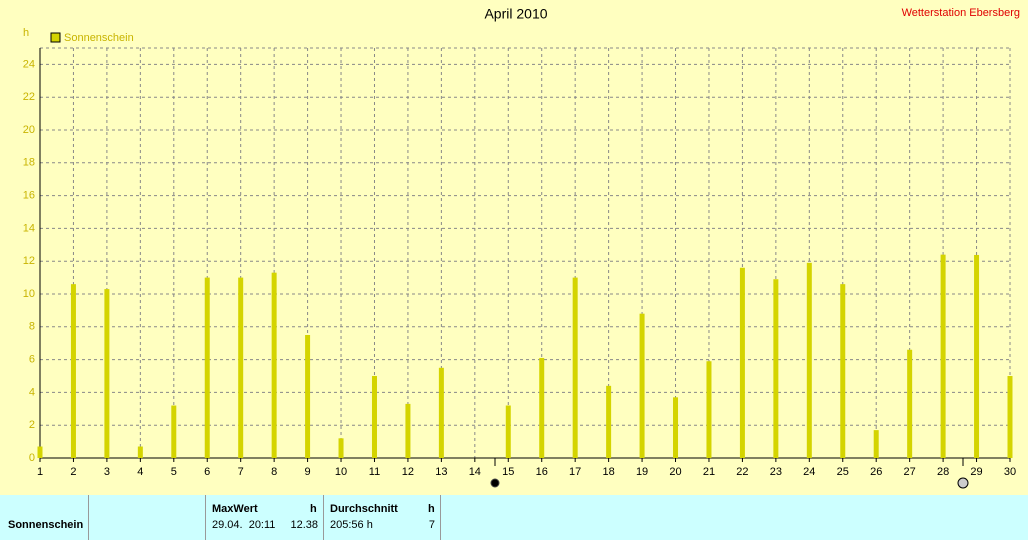  What do you see at coordinates (351, 525) in the screenshot?
I see `cell: 205:56 h` at bounding box center [351, 525].